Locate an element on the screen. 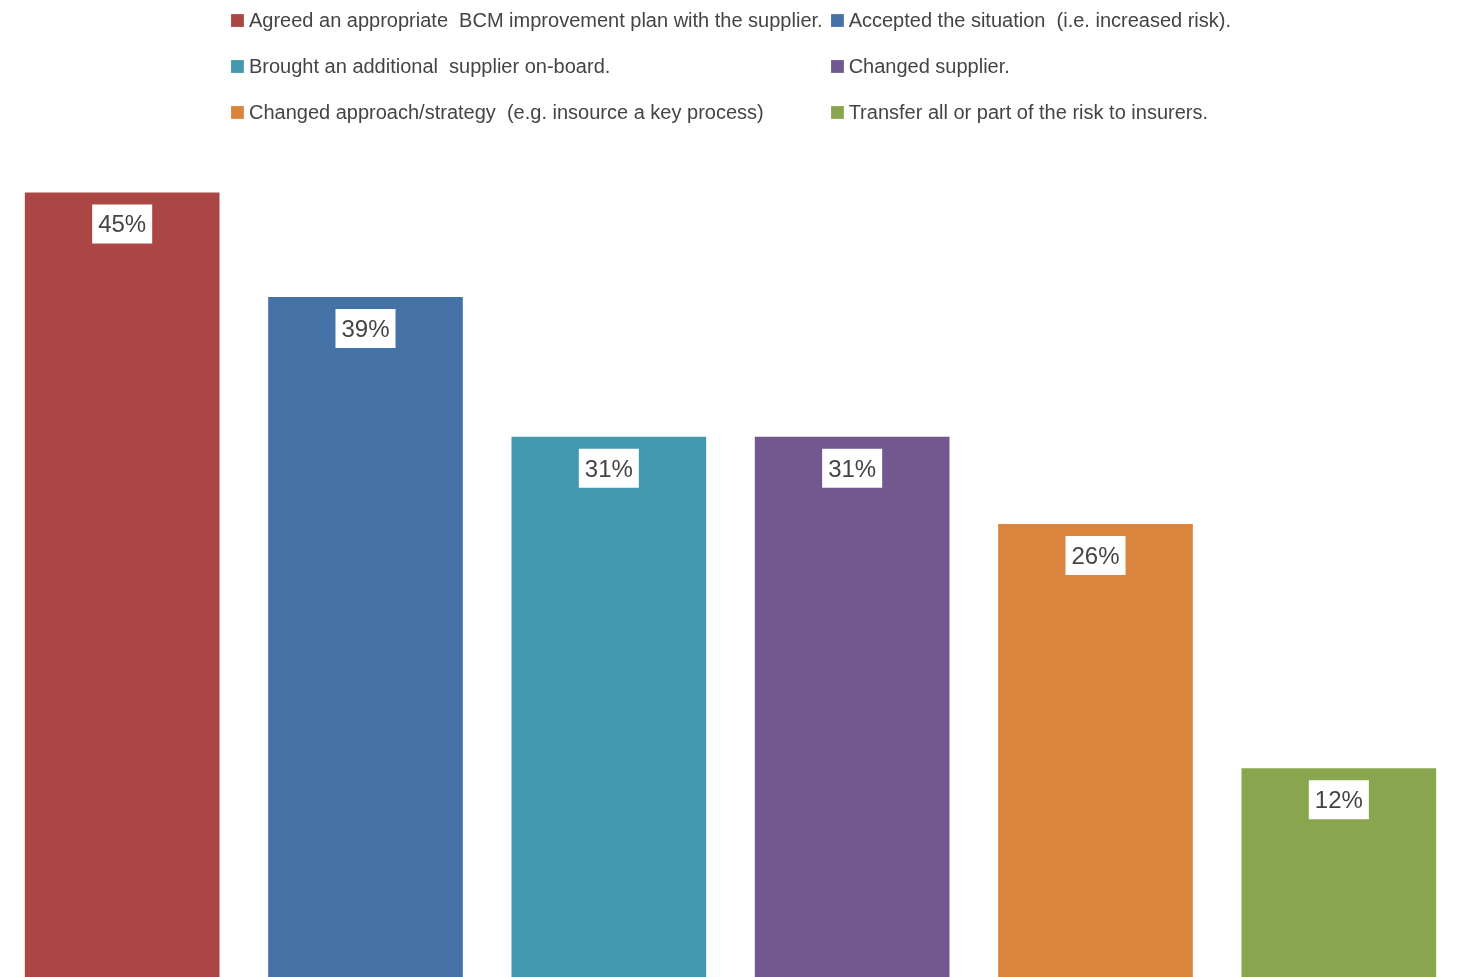  legend-label: Changed approach/strategy (e.g. insource a key process) is located at coordinates (506, 112).